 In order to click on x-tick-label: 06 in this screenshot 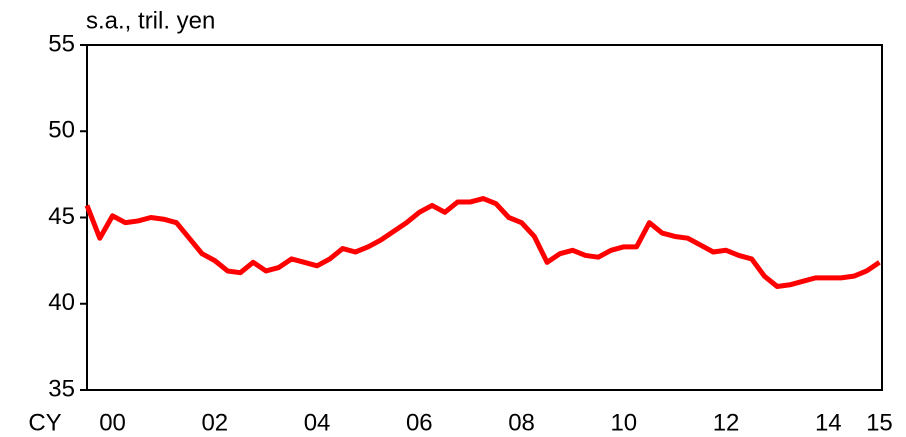, I will do `click(419, 422)`.